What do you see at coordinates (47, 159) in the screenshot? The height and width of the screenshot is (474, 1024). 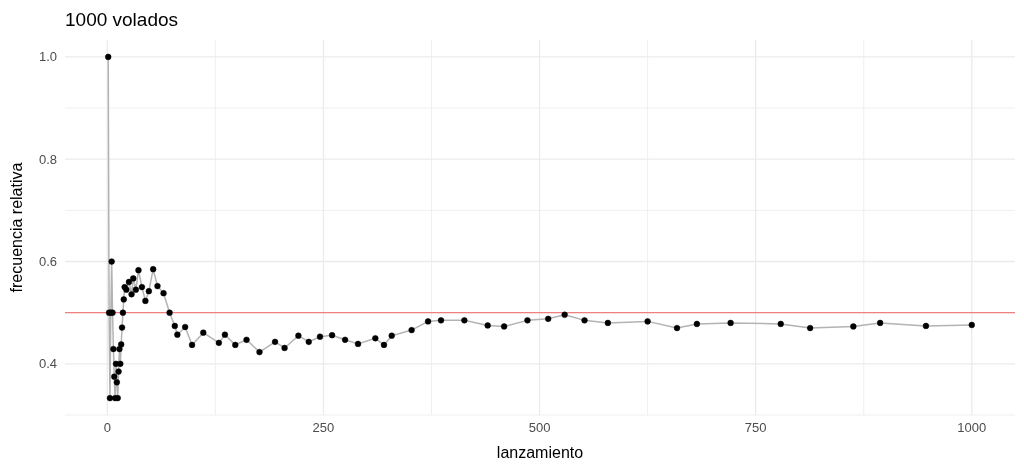 I see `y-tick-label: 0.8` at bounding box center [47, 159].